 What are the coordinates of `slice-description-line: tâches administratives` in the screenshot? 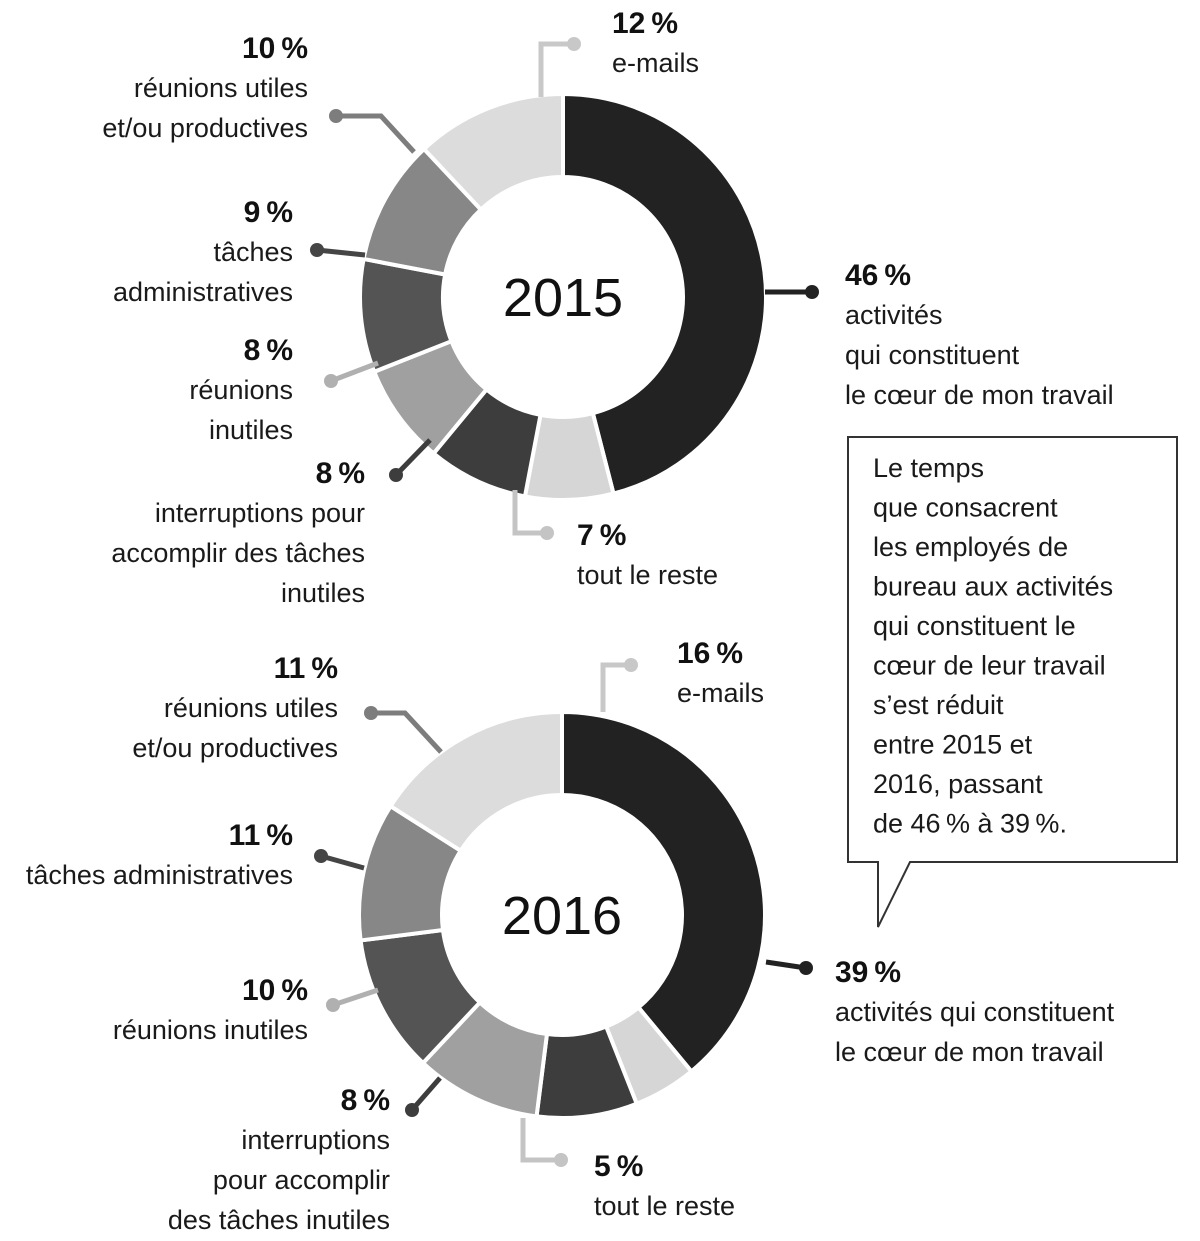 It's located at (159, 875).